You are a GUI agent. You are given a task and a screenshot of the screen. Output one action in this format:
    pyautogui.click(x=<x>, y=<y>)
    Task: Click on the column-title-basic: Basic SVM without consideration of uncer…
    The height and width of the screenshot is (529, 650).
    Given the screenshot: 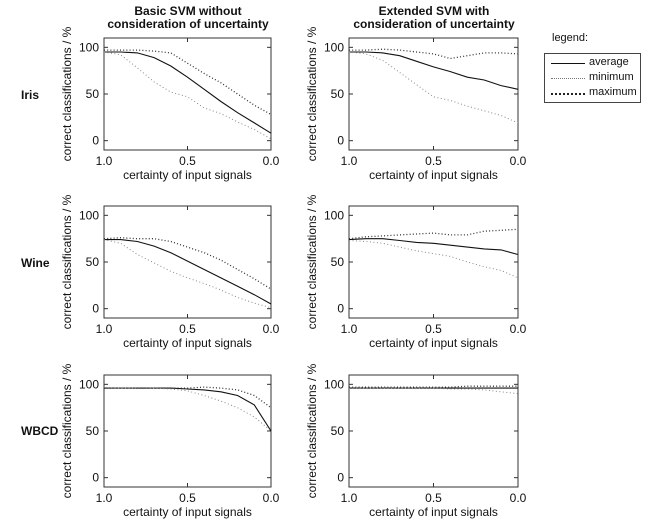 What is the action you would take?
    pyautogui.click(x=188, y=17)
    